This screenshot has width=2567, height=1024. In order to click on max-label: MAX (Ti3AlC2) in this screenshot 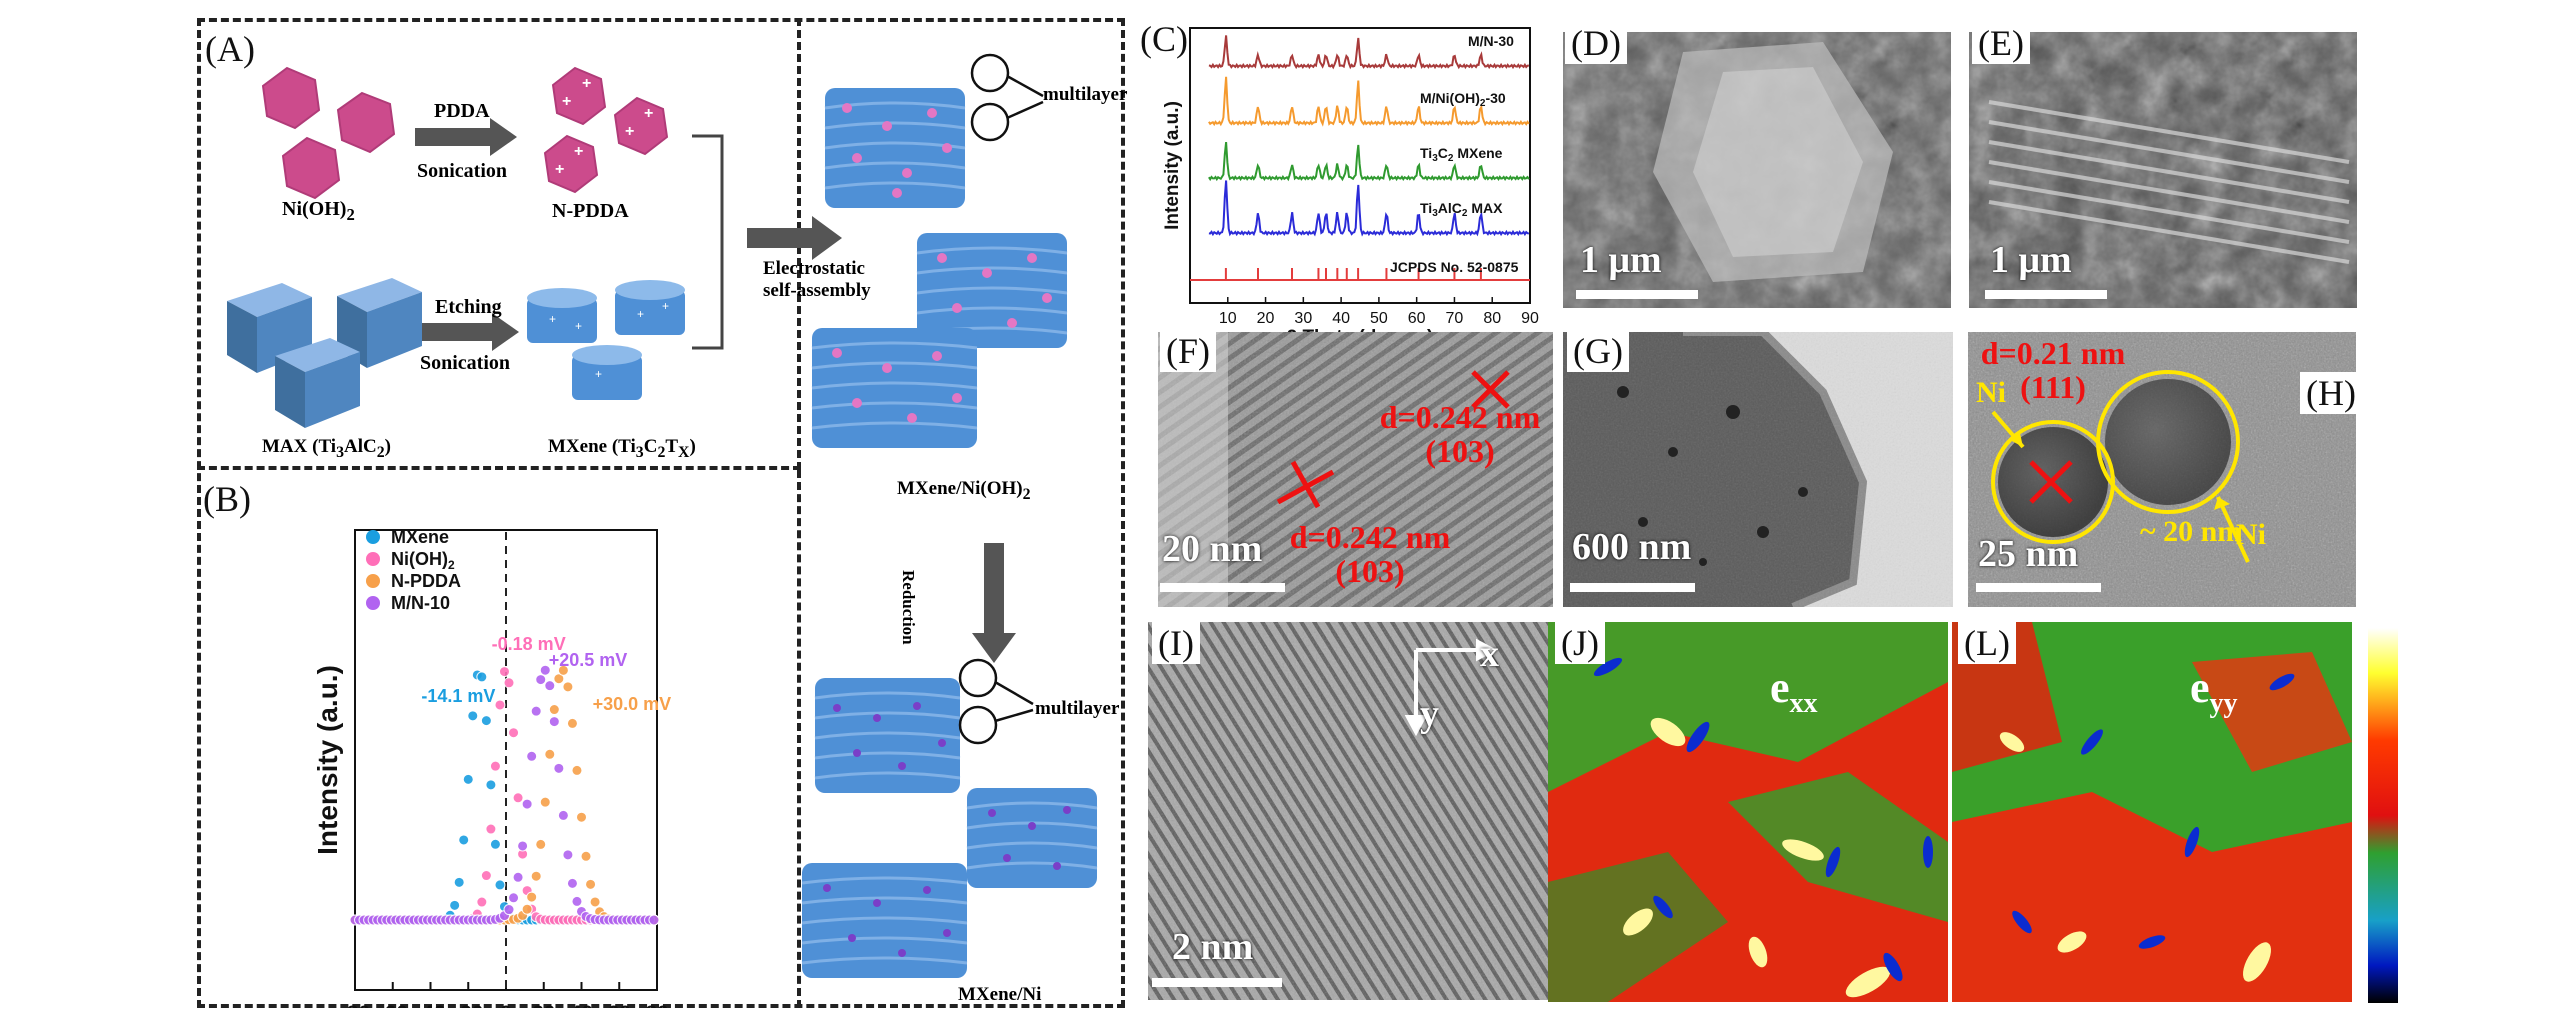, I will do `click(326, 448)`.